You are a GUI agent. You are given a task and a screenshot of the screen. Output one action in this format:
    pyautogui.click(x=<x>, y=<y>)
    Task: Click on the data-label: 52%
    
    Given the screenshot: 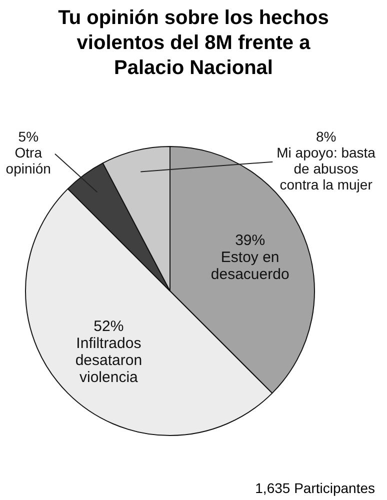 What is the action you would take?
    pyautogui.click(x=109, y=326)
    